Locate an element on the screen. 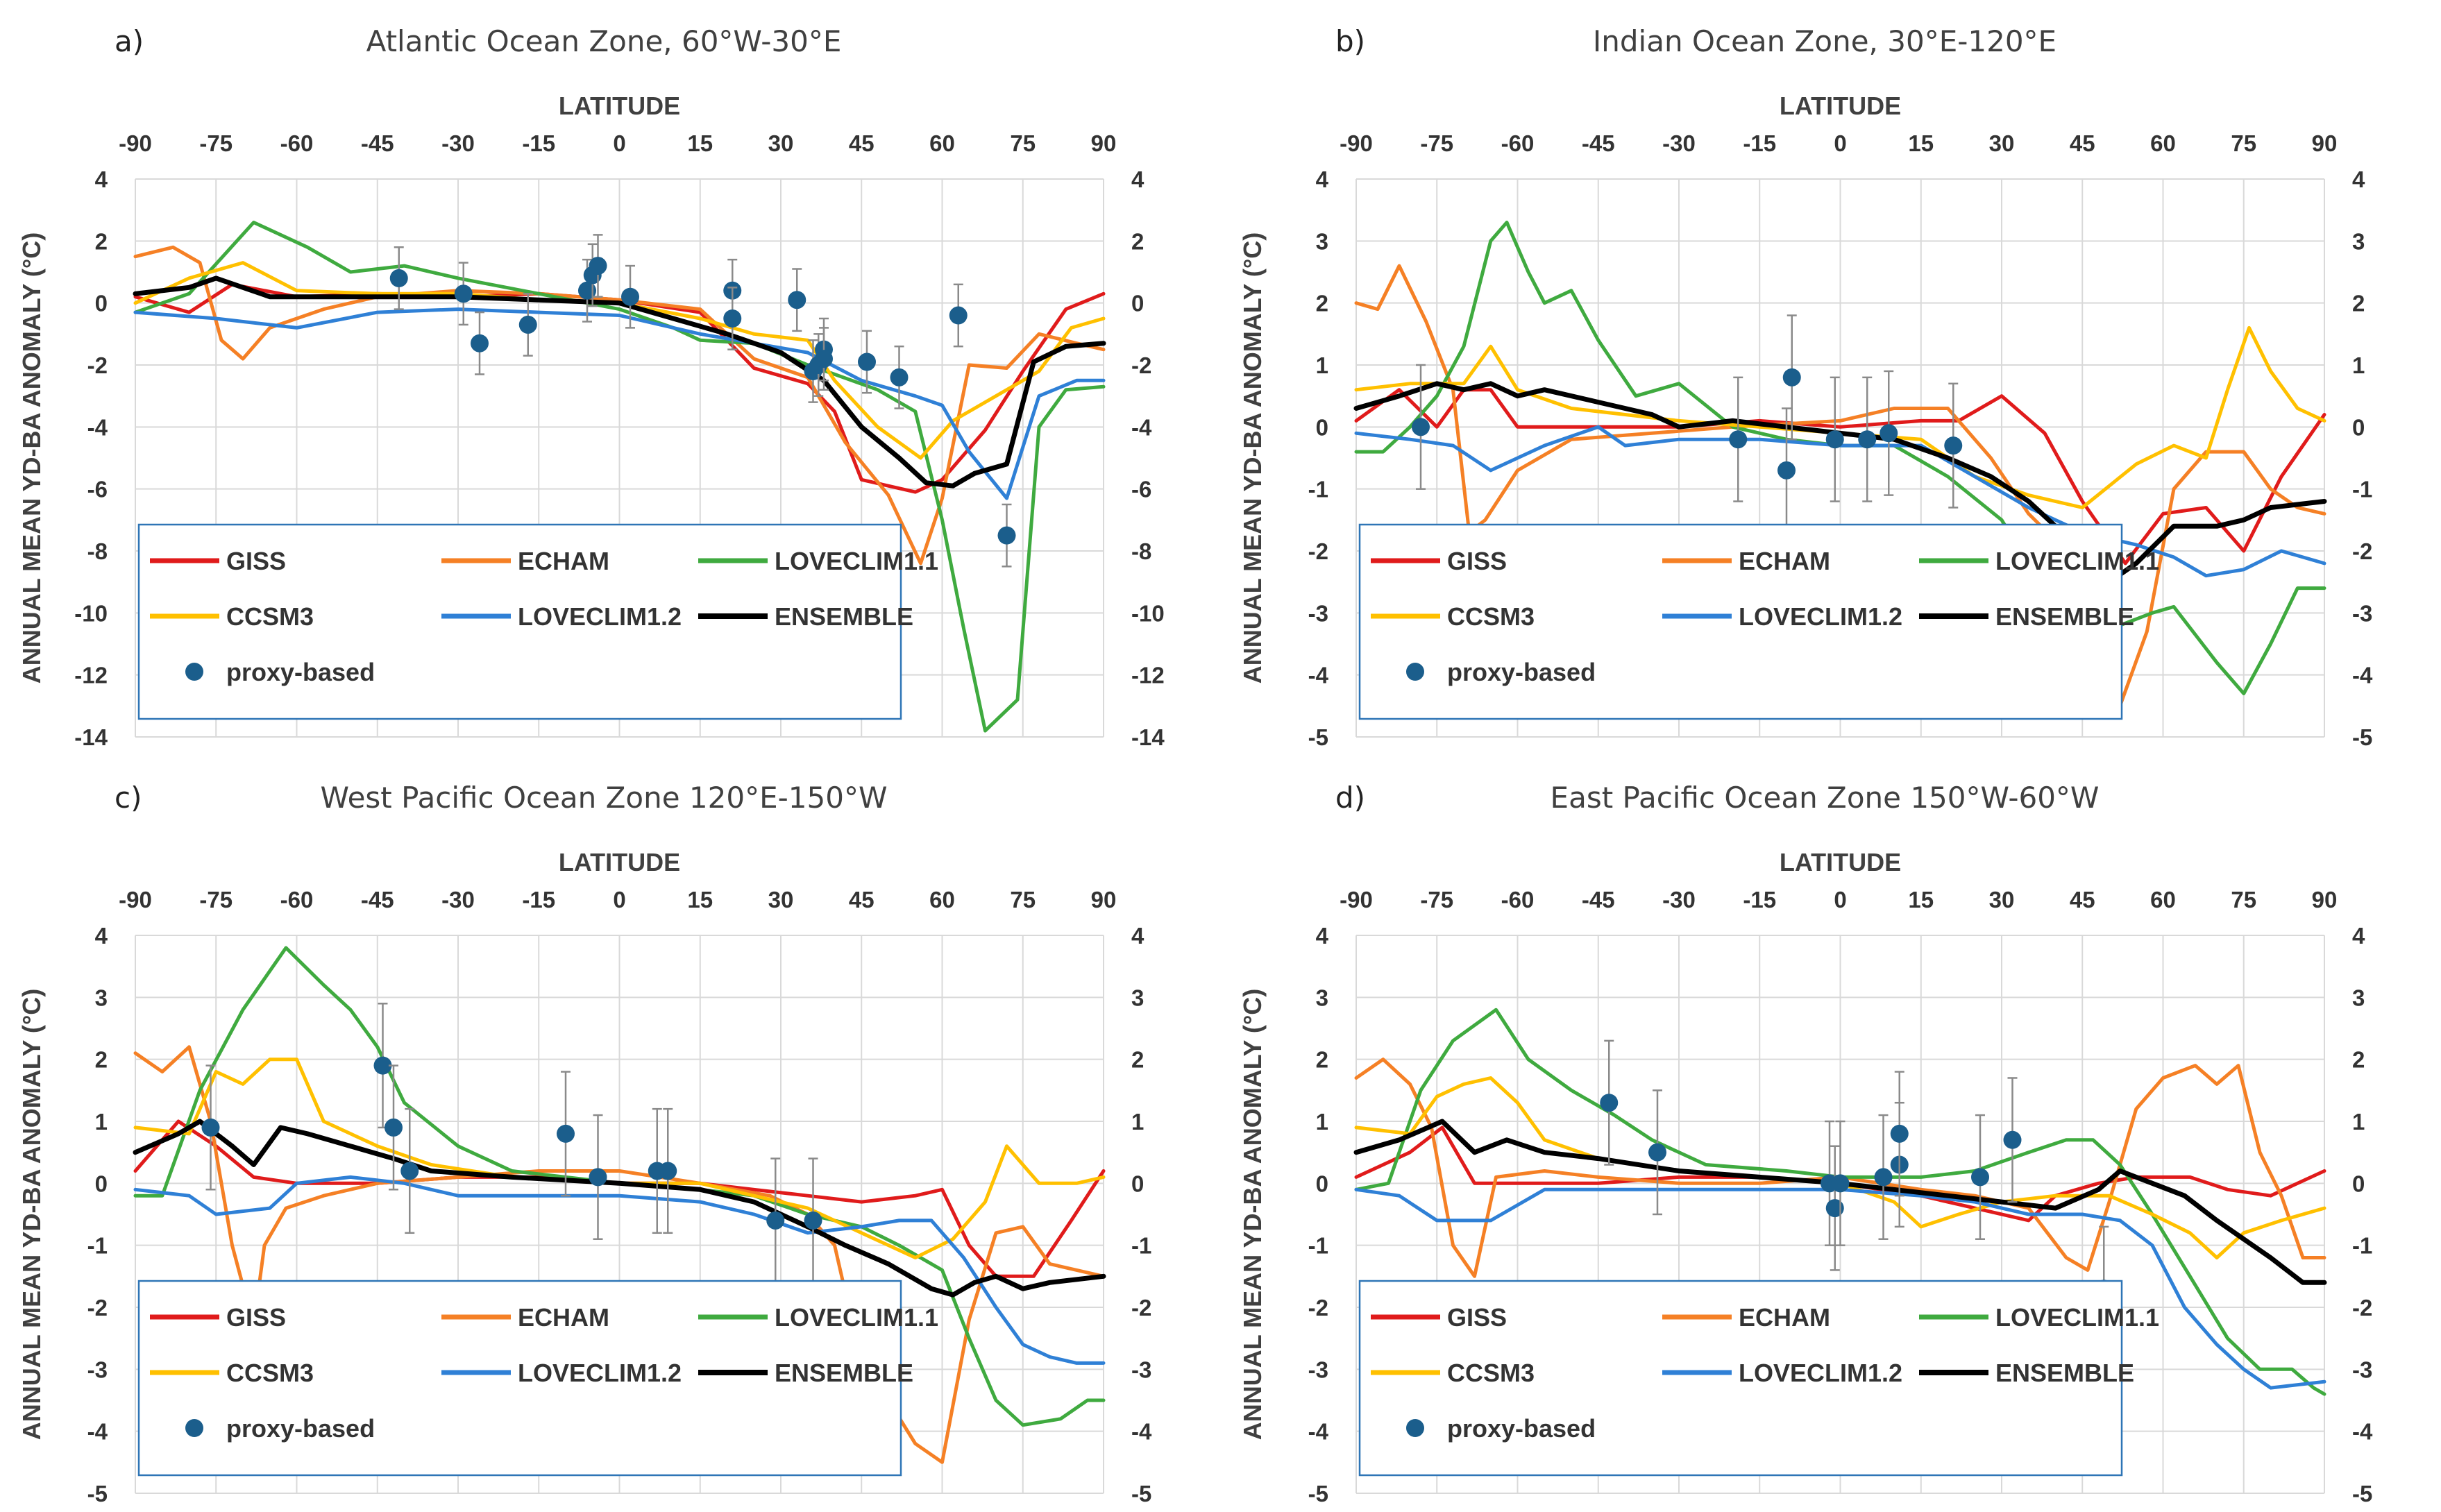  x-tick-label: -90 is located at coordinates (1356, 899).